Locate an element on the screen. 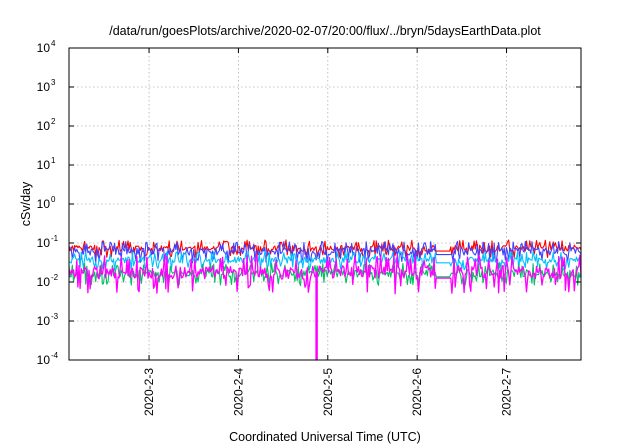 The width and height of the screenshot is (640, 448). y-tick-exponent: 1 is located at coordinates (53, 160).